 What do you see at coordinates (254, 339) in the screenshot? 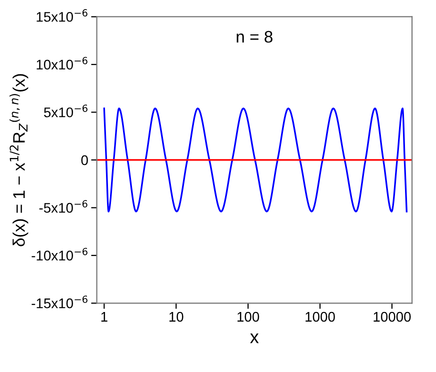
I see `x-axis-title: x` at bounding box center [254, 339].